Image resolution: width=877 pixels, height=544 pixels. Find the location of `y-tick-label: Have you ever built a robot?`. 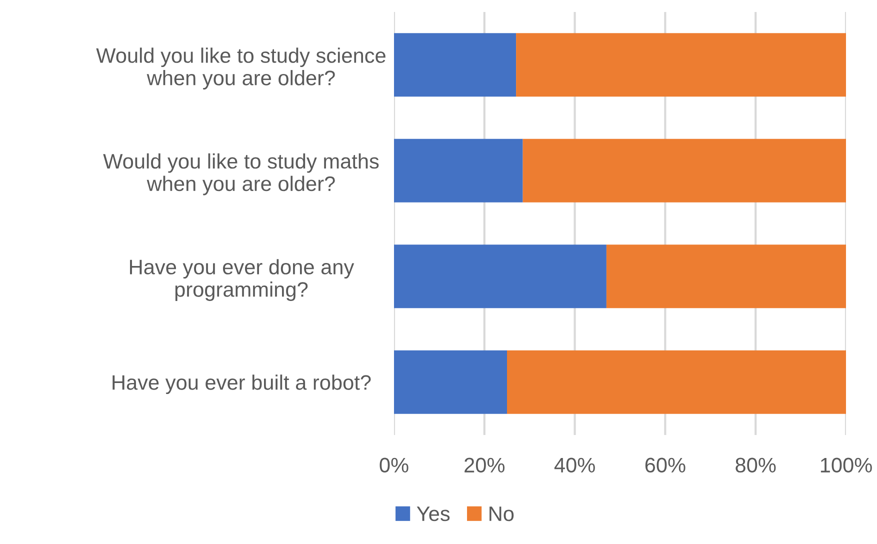

y-tick-label: Have you ever built a robot? is located at coordinates (241, 384).